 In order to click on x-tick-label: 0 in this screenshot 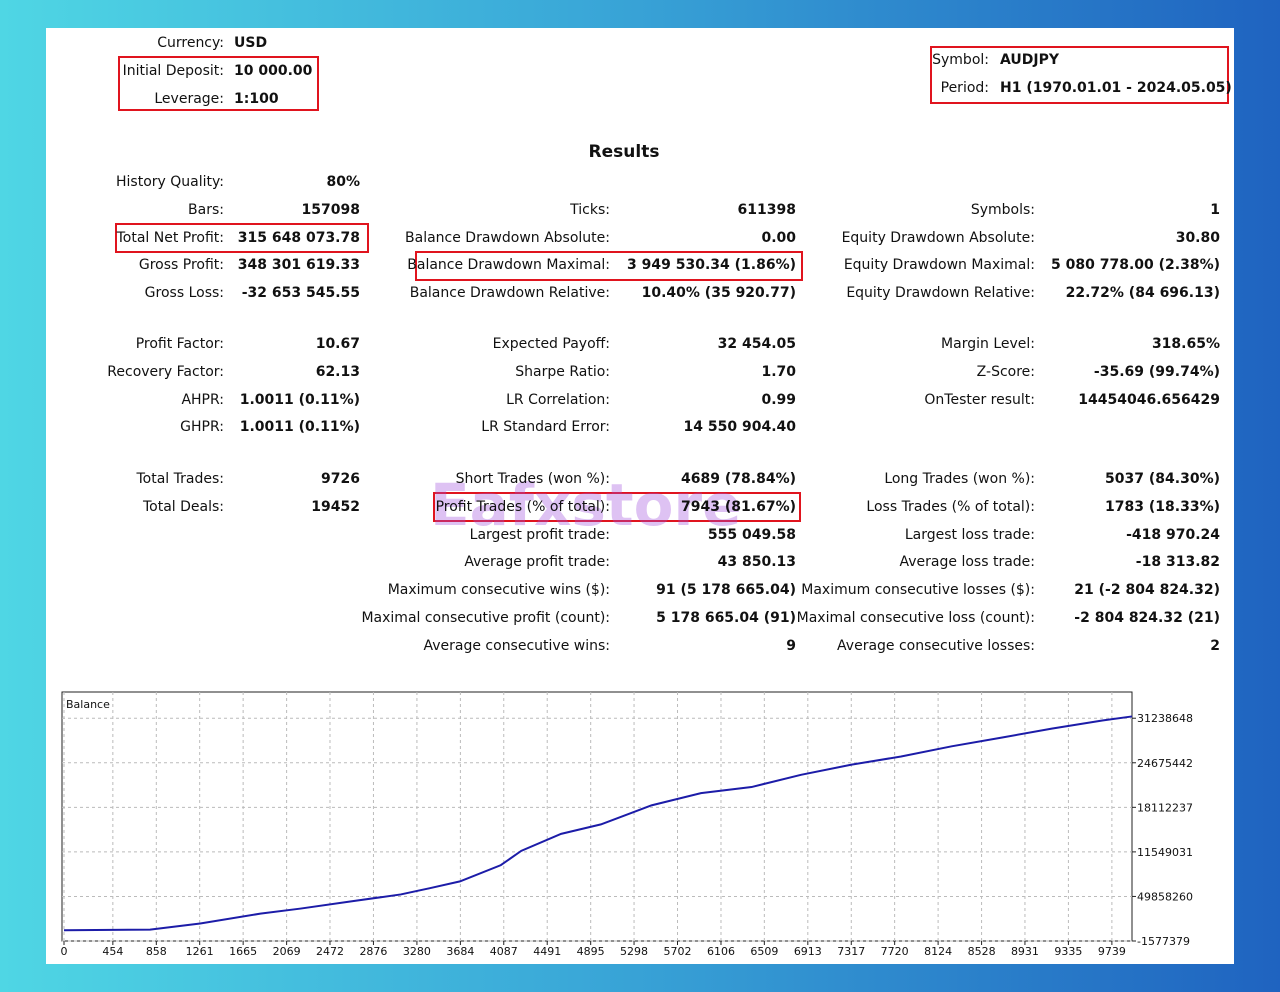, I will do `click(64, 951)`.